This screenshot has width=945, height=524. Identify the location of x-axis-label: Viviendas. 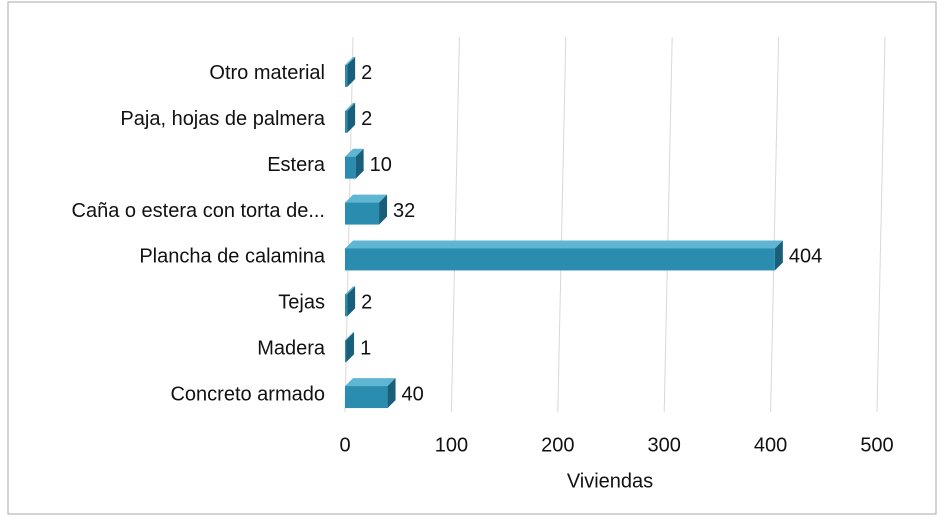
(610, 481).